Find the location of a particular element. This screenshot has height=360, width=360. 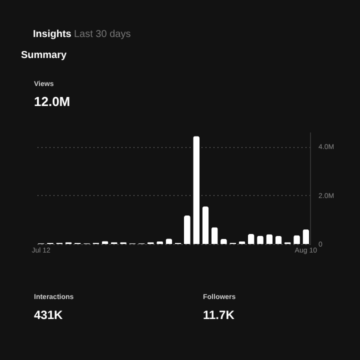

chart-subtitle: Last 30 days is located at coordinates (102, 34).